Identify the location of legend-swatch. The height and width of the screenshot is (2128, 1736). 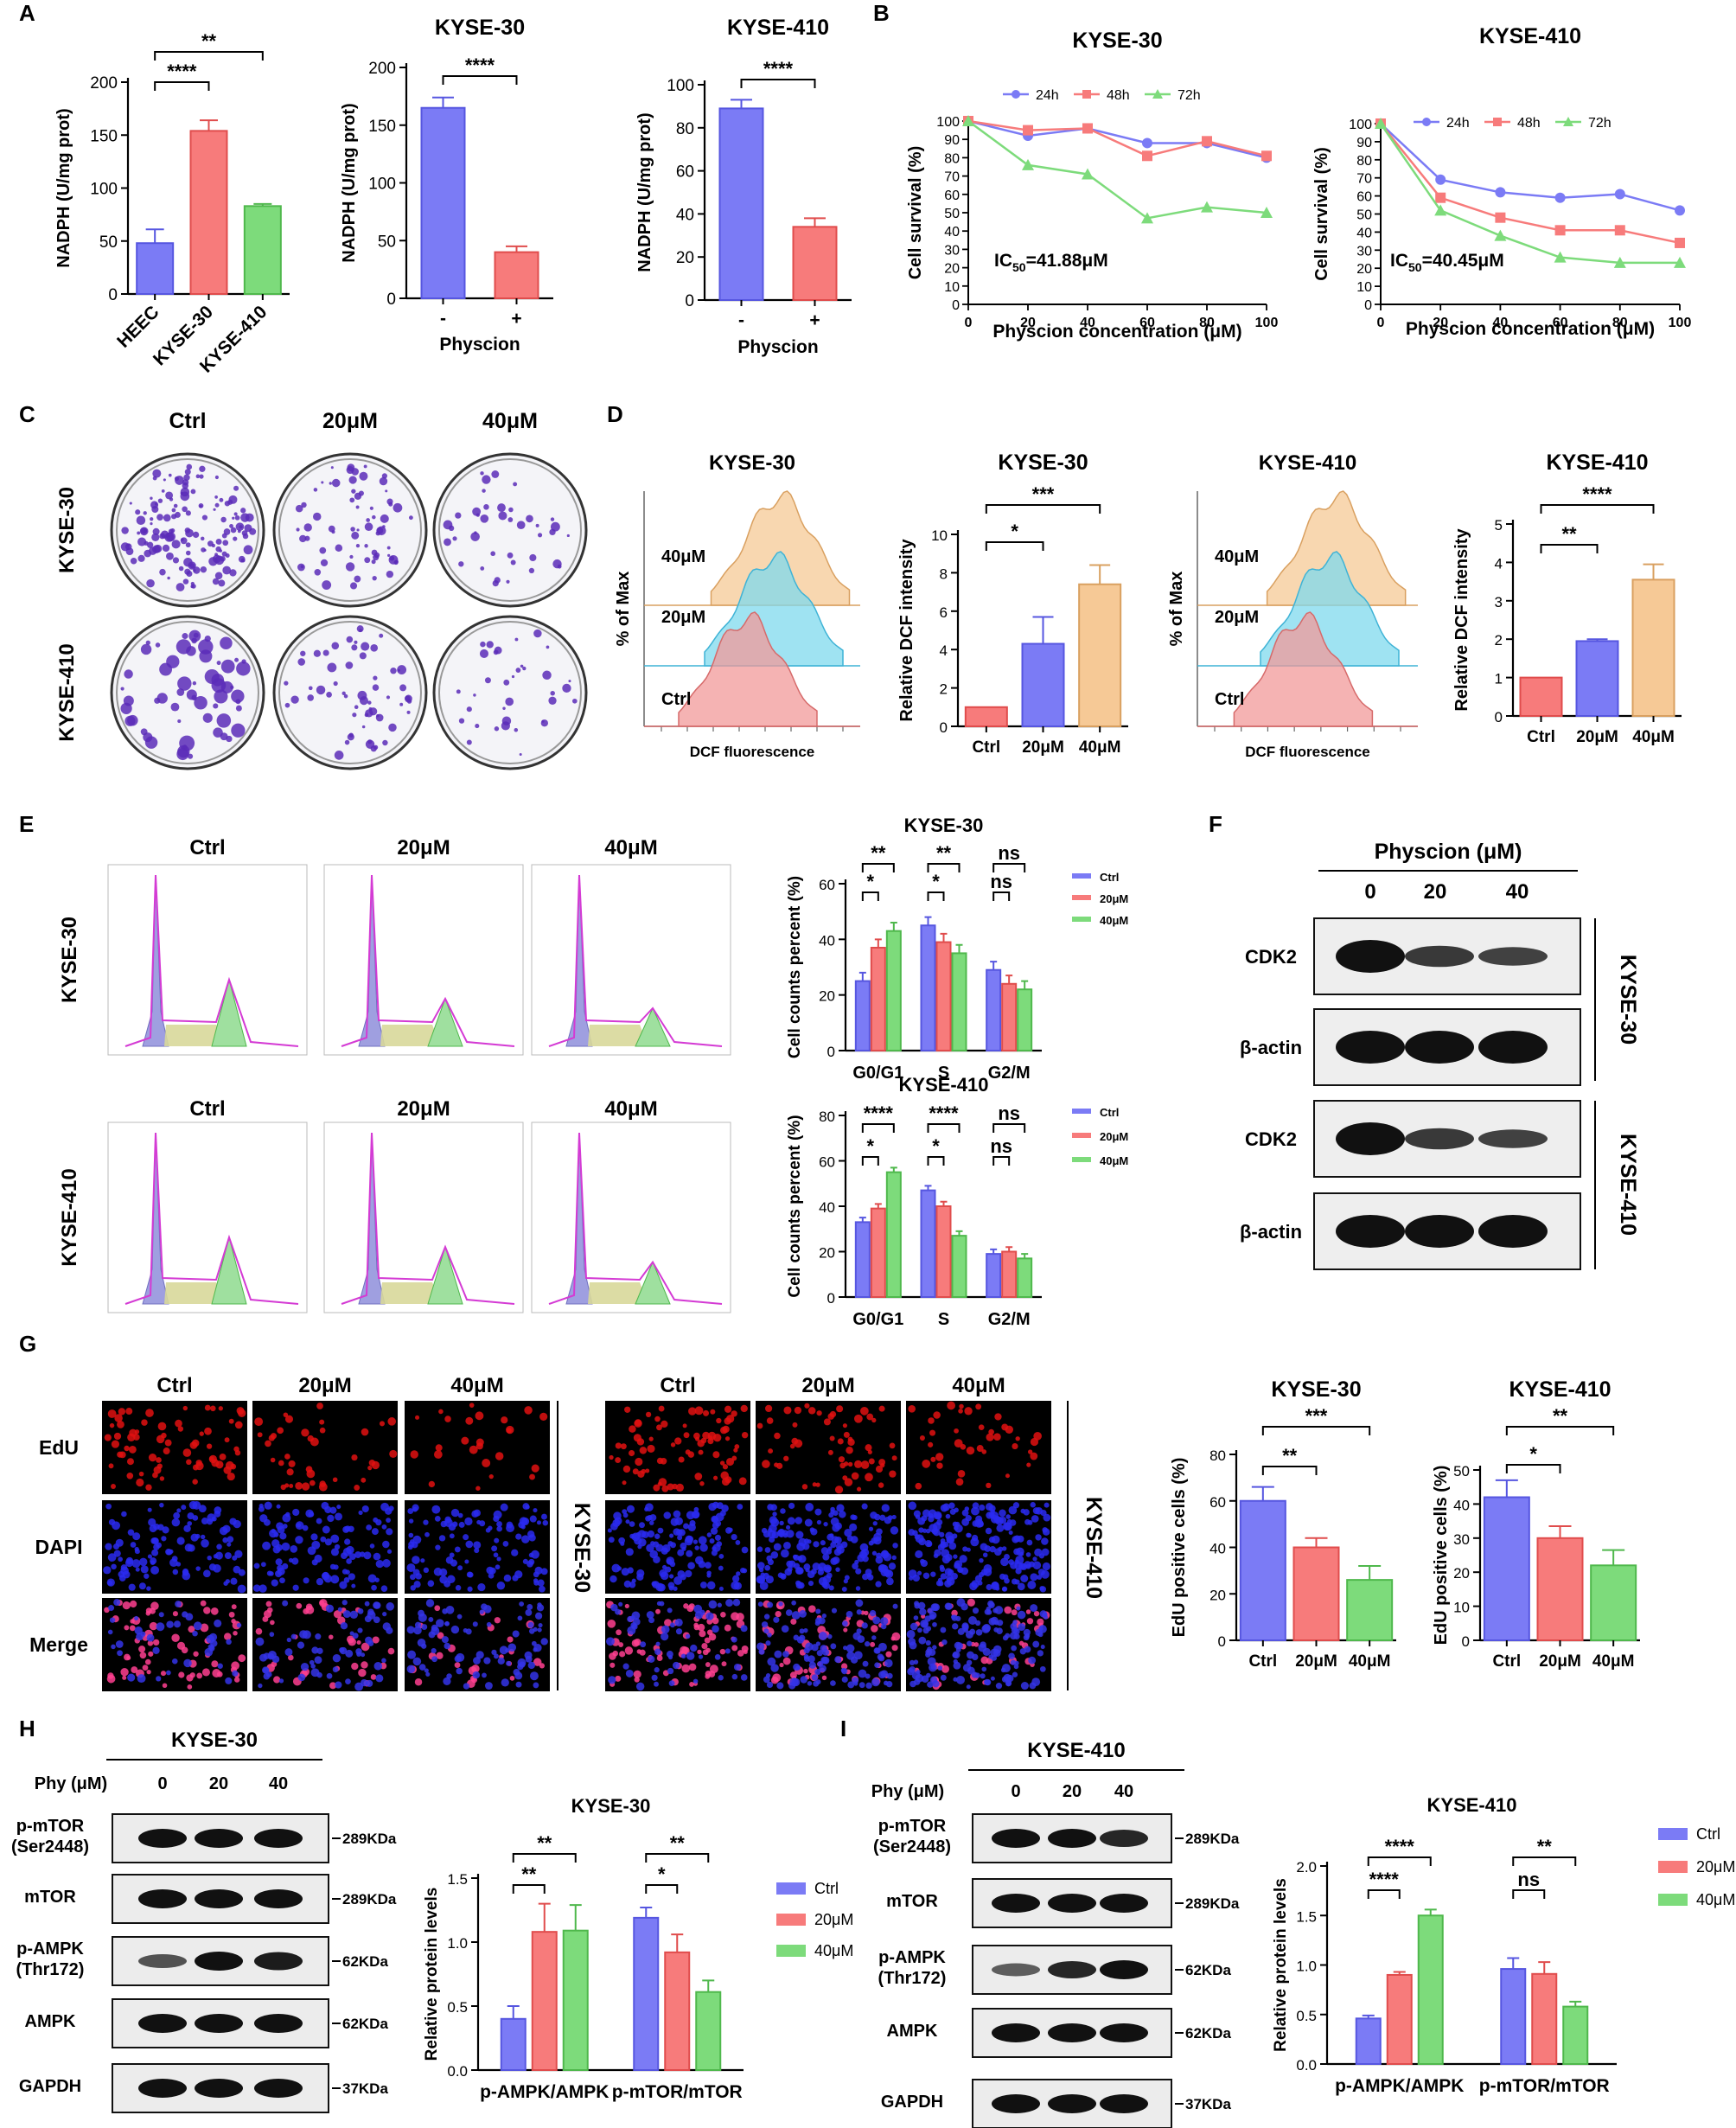
(1081, 876).